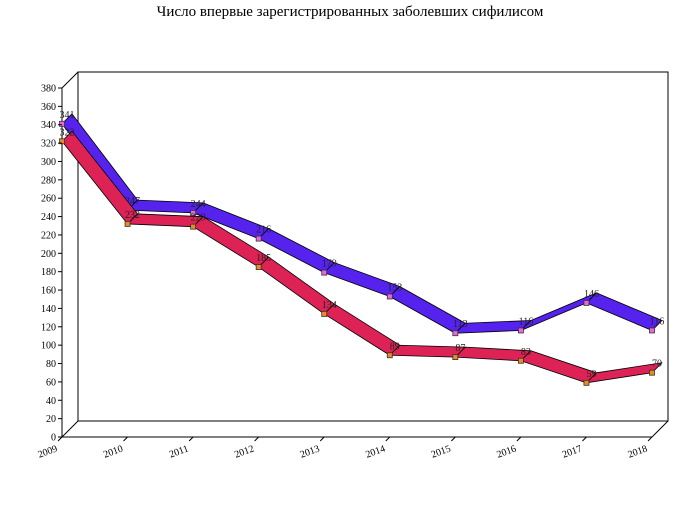 The height and width of the screenshot is (515, 700). Describe the element at coordinates (113, 451) in the screenshot. I see `x-tick-label: 2010` at that location.